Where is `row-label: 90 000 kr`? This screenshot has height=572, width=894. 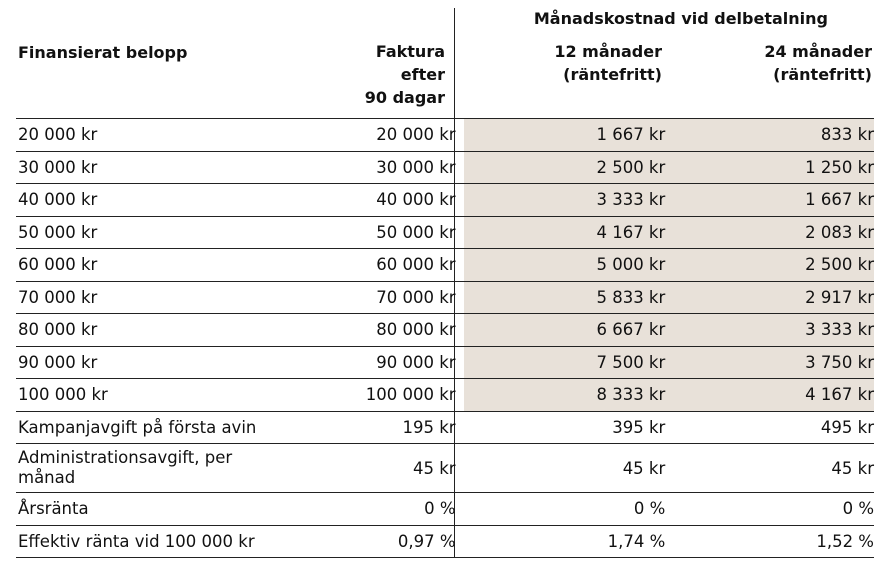 row-label: 90 000 kr is located at coordinates (153, 362).